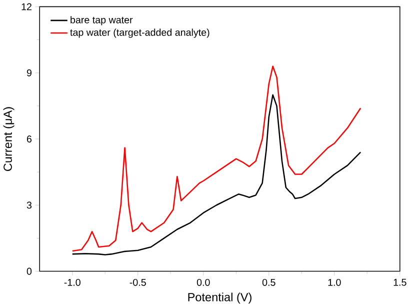 The image size is (410, 307). What do you see at coordinates (8, 139) in the screenshot?
I see `y-axis-title: Current (μA)` at bounding box center [8, 139].